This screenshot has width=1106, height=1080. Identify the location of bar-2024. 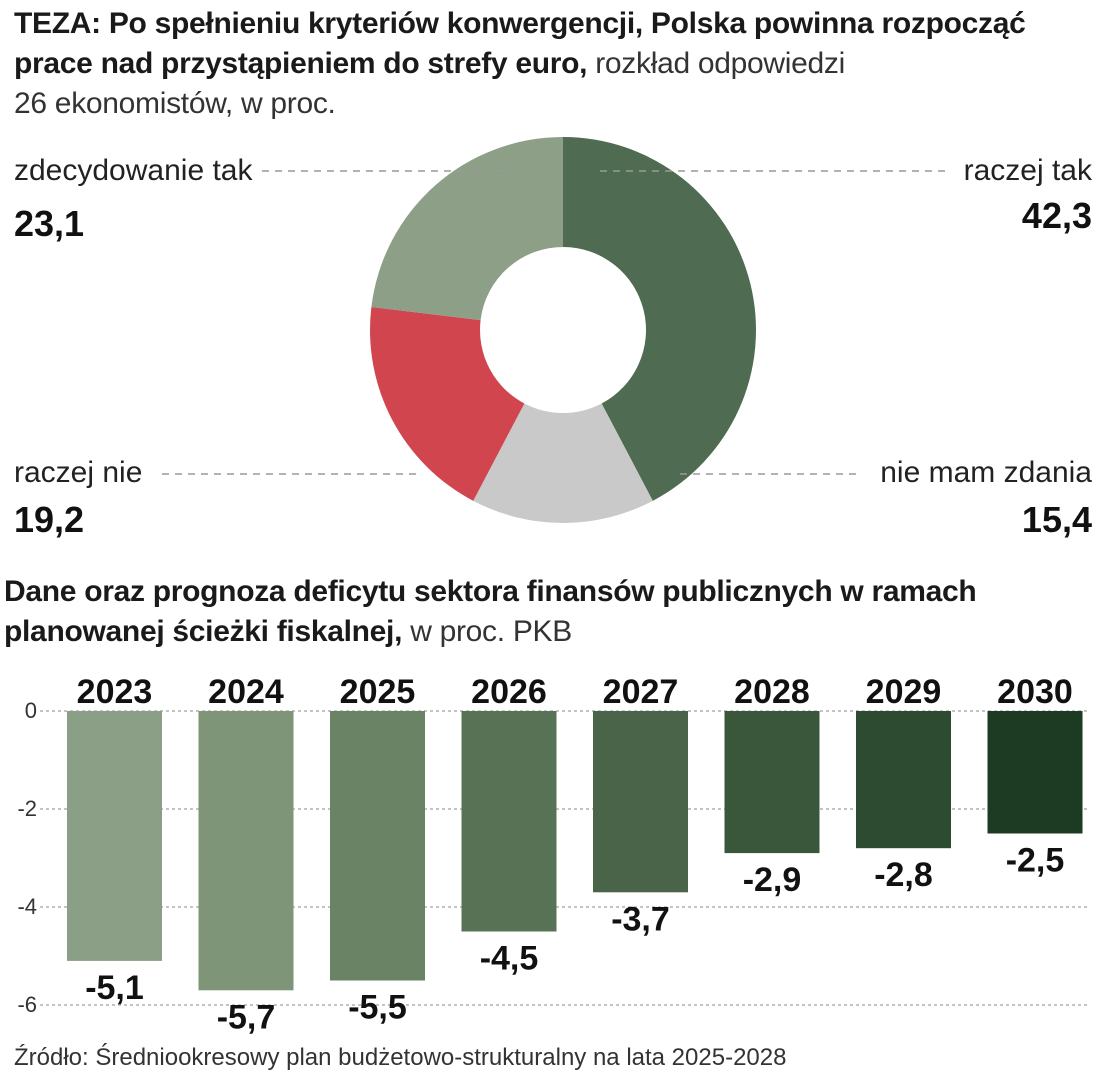
(246, 851).